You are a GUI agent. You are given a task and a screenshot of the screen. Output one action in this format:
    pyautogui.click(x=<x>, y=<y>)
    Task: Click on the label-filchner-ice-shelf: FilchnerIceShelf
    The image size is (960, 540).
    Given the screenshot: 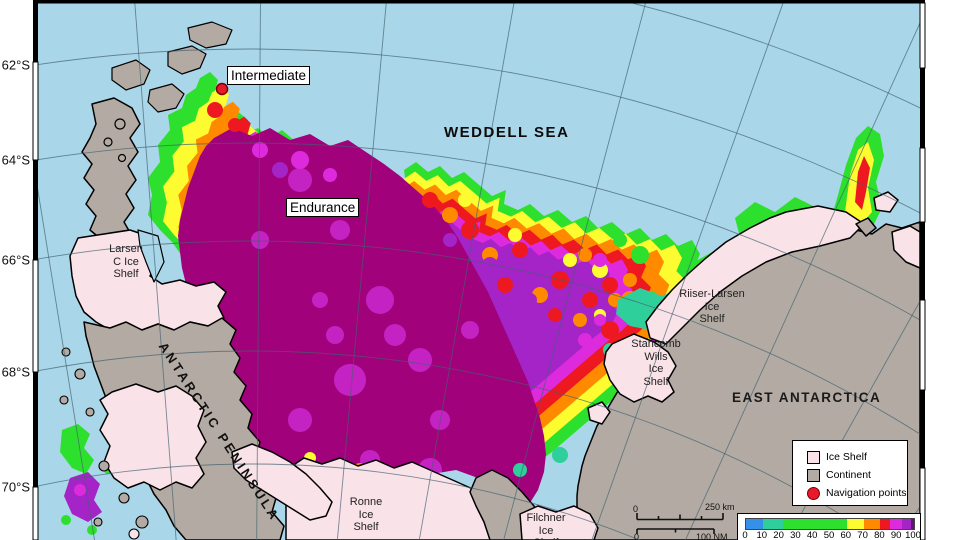 What is the action you would take?
    pyautogui.click(x=546, y=526)
    